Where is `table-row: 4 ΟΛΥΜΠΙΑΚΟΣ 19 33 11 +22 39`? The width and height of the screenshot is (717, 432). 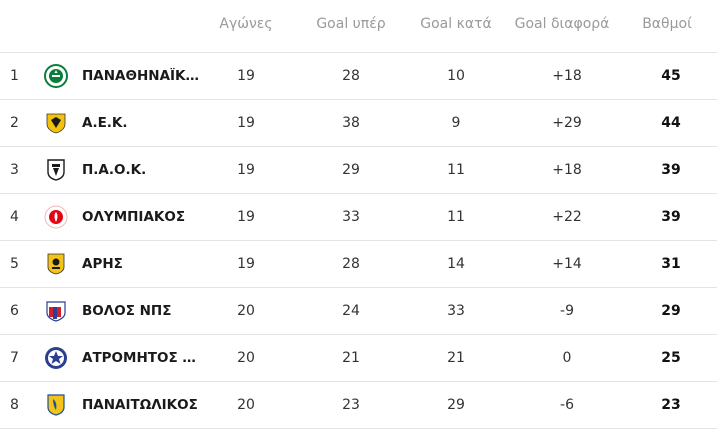
table-row: 4 ΟΛΥΜΠΙΑΚΟΣ 19 33 11 +22 39 is located at coordinates (358, 217).